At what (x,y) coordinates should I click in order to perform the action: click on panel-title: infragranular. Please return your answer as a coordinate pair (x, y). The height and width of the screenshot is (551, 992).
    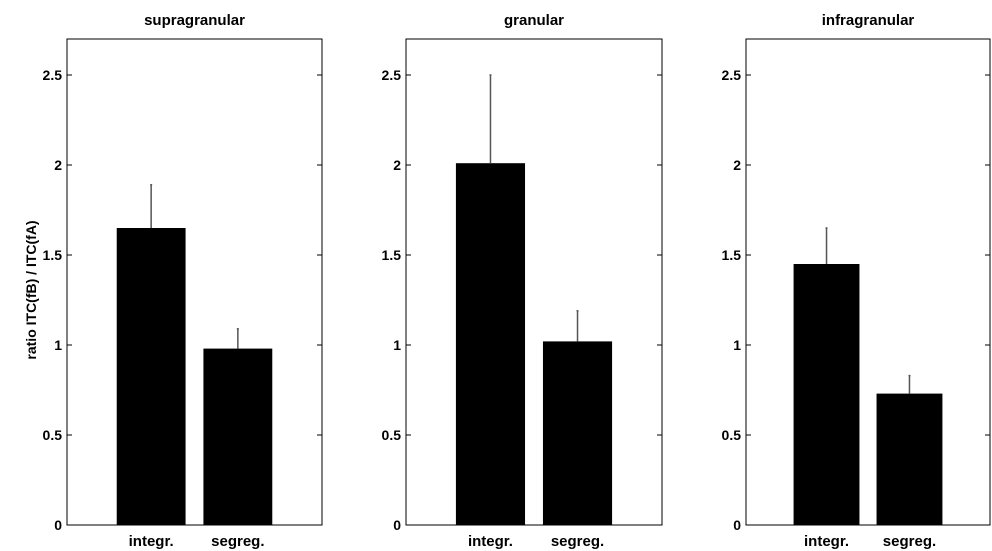
    Looking at the image, I should click on (868, 20).